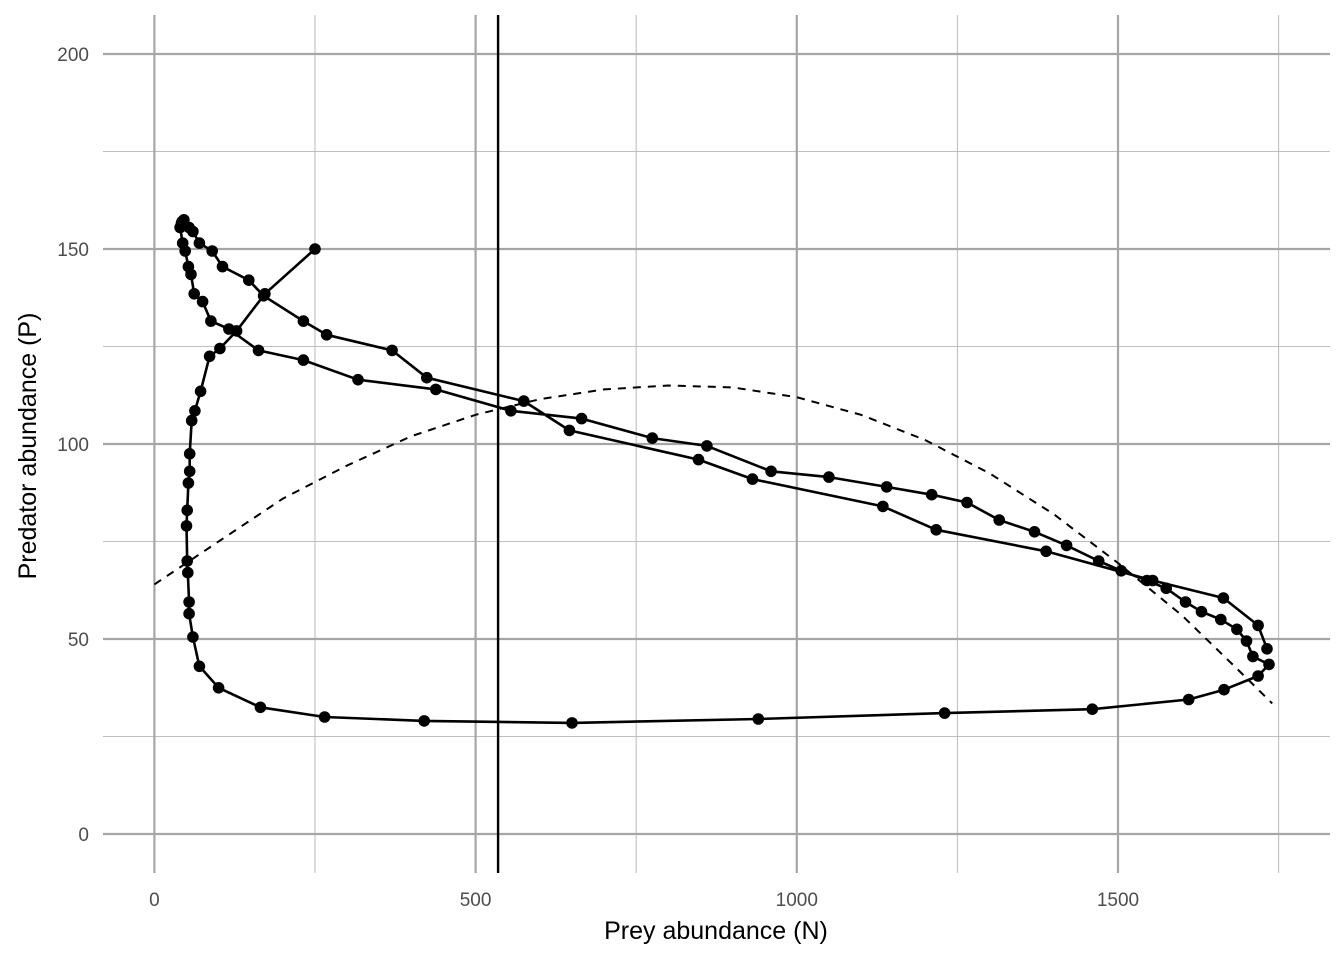  I want to click on x-tick-label: 1000, so click(797, 900).